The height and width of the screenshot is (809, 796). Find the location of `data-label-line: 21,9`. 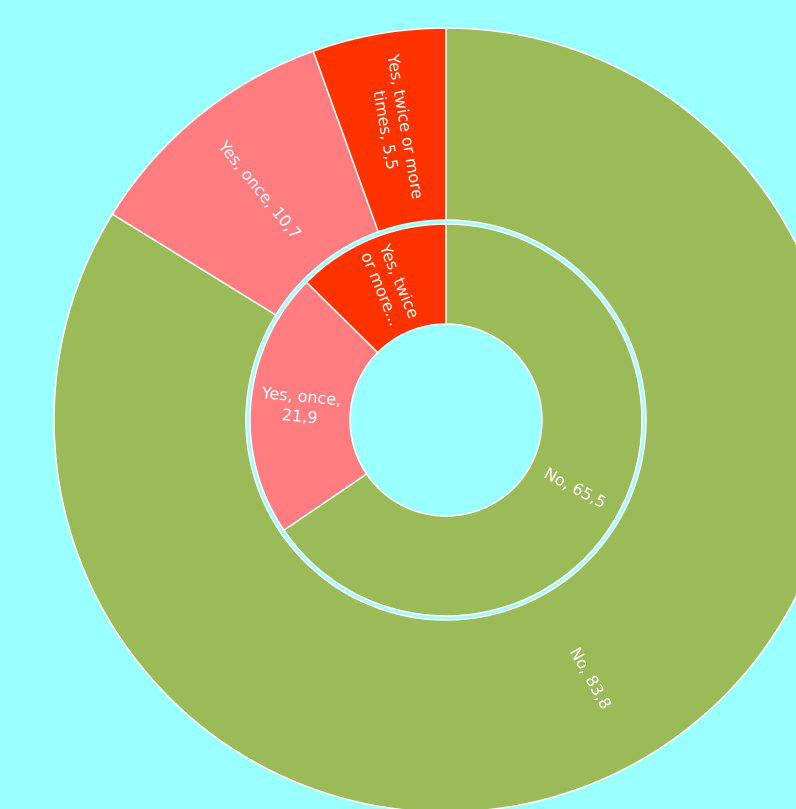

data-label-line: 21,9 is located at coordinates (299, 416).